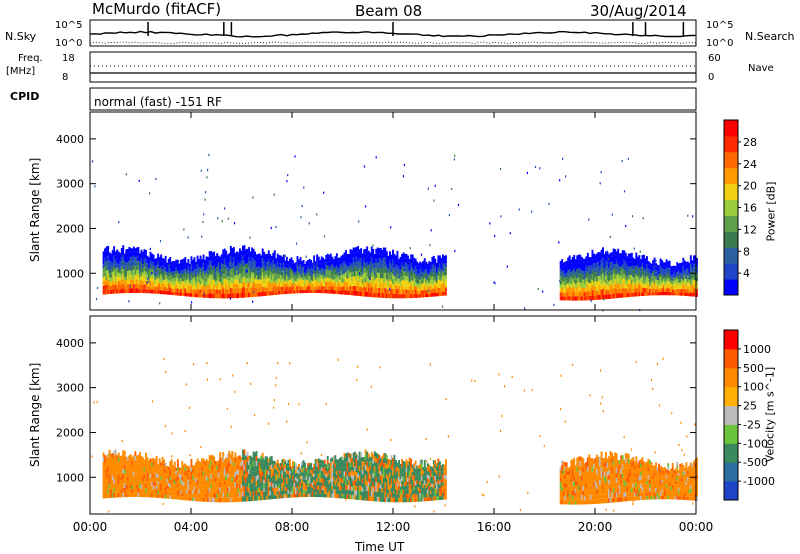 This screenshot has height=554, width=800. I want to click on station-title: McMurdo (fitACF), so click(157, 9).